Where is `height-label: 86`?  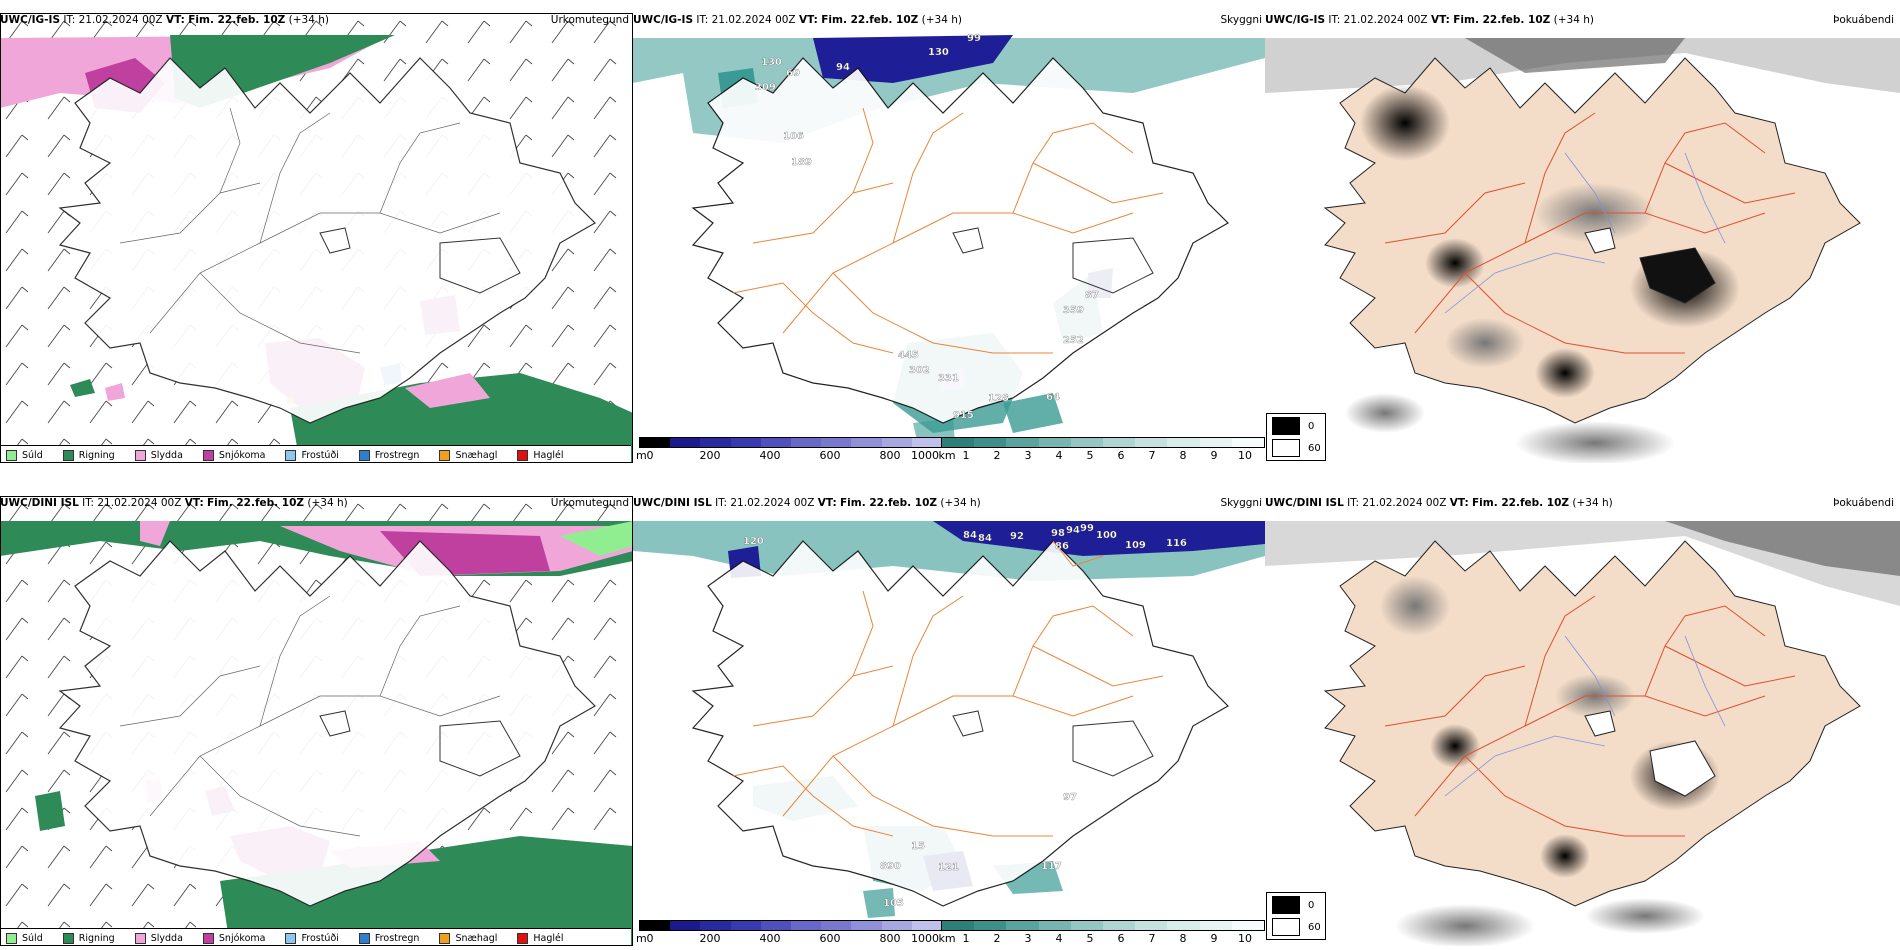
height-label: 86 is located at coordinates (1062, 546).